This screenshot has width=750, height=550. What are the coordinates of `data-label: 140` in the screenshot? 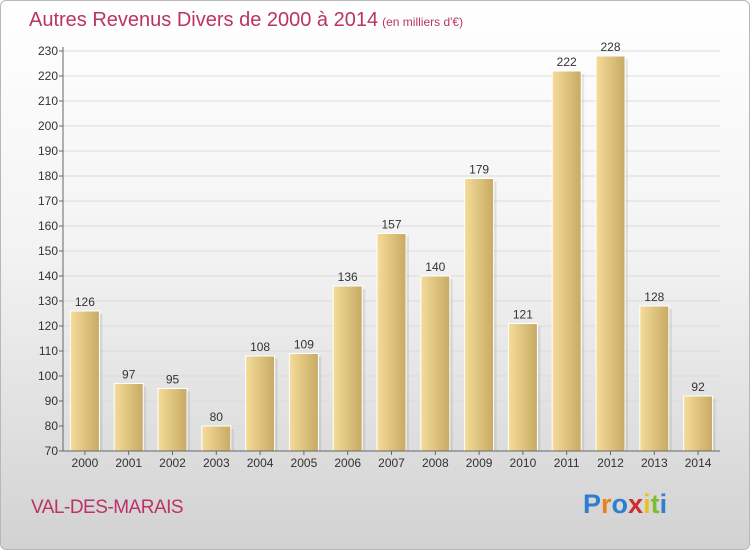 It's located at (435, 267).